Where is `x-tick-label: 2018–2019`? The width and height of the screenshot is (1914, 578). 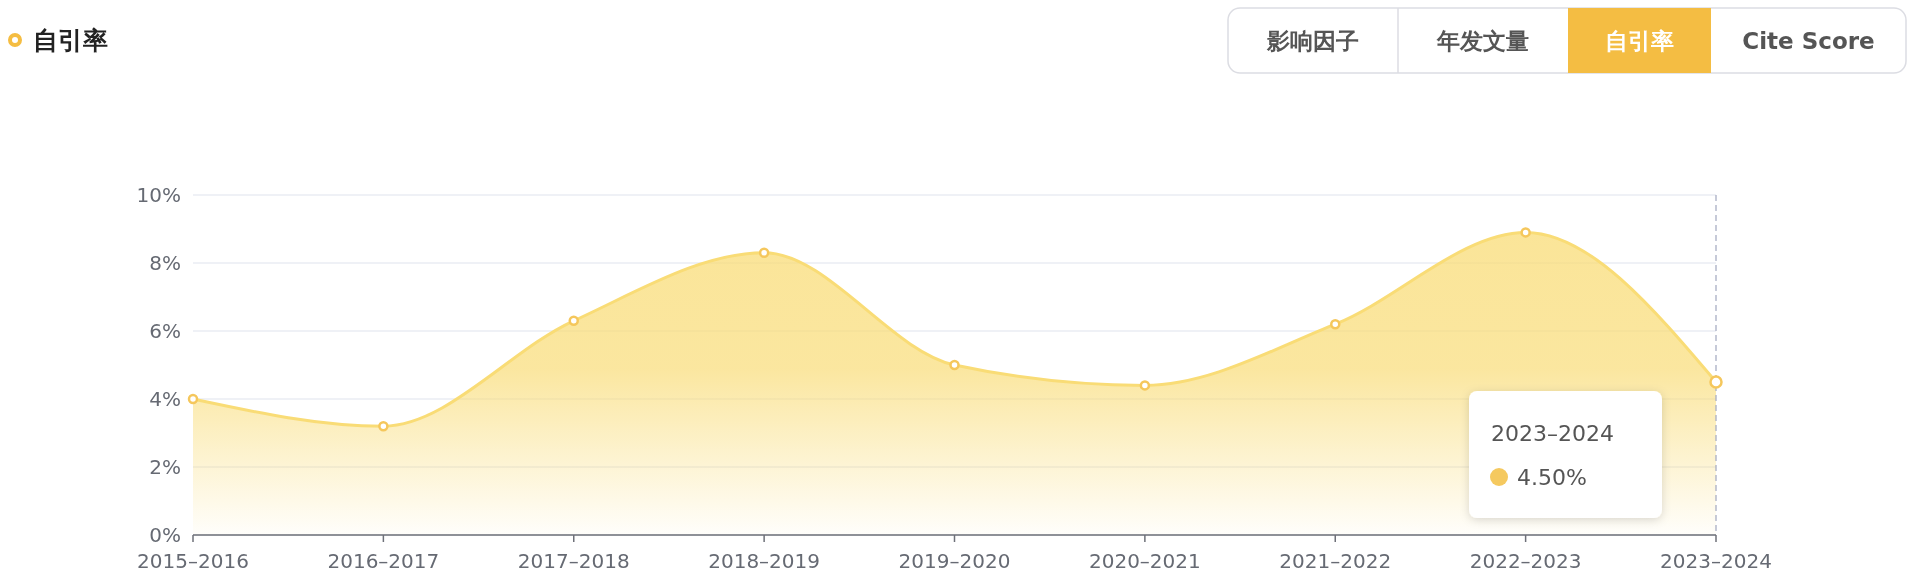 x-tick-label: 2018–2019 is located at coordinates (764, 561).